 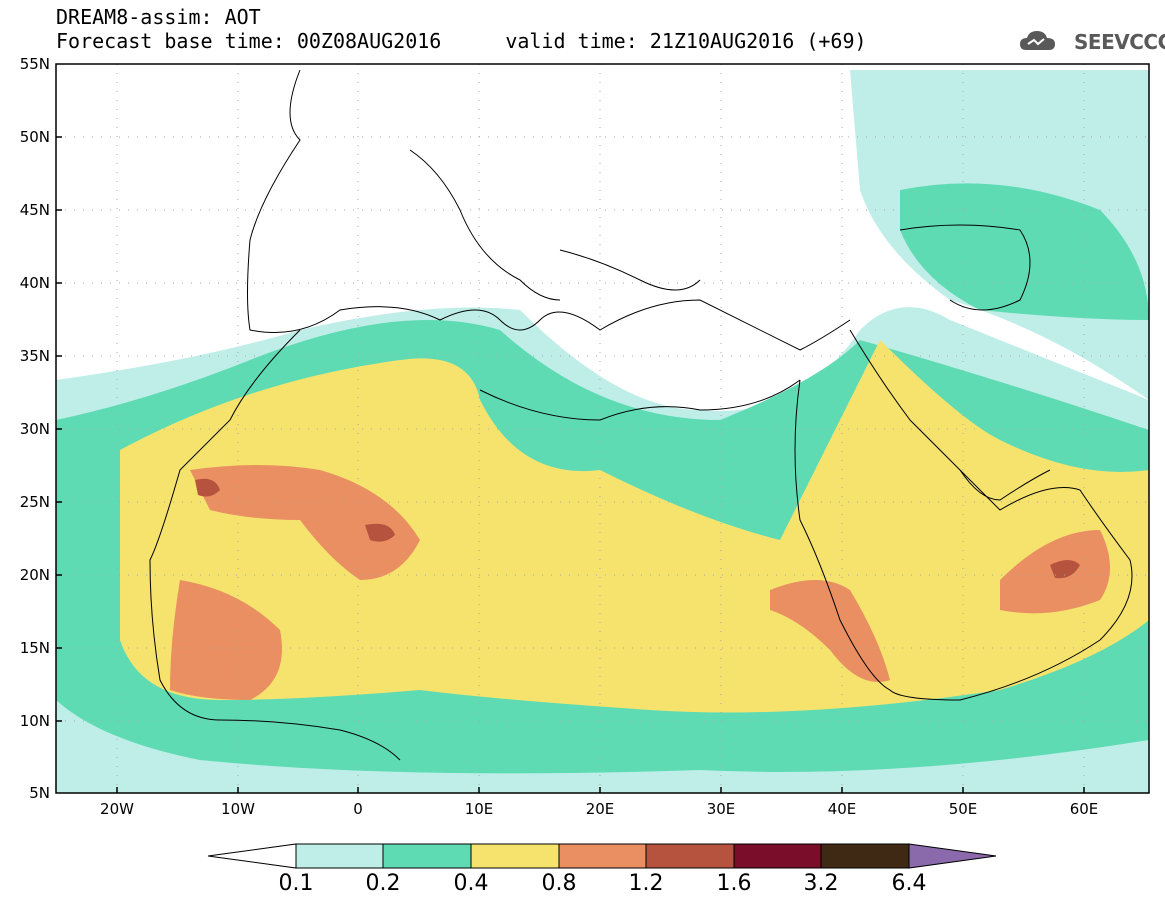 What do you see at coordinates (34, 721) in the screenshot?
I see `lat-label: 10N` at bounding box center [34, 721].